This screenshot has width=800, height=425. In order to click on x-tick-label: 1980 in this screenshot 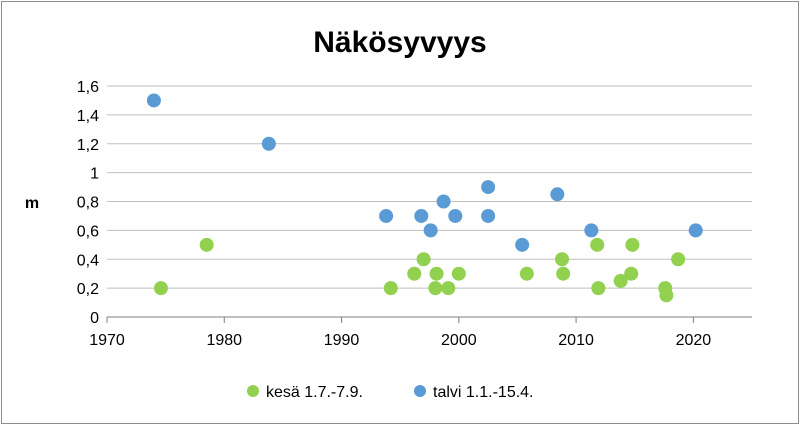, I will do `click(224, 340)`.